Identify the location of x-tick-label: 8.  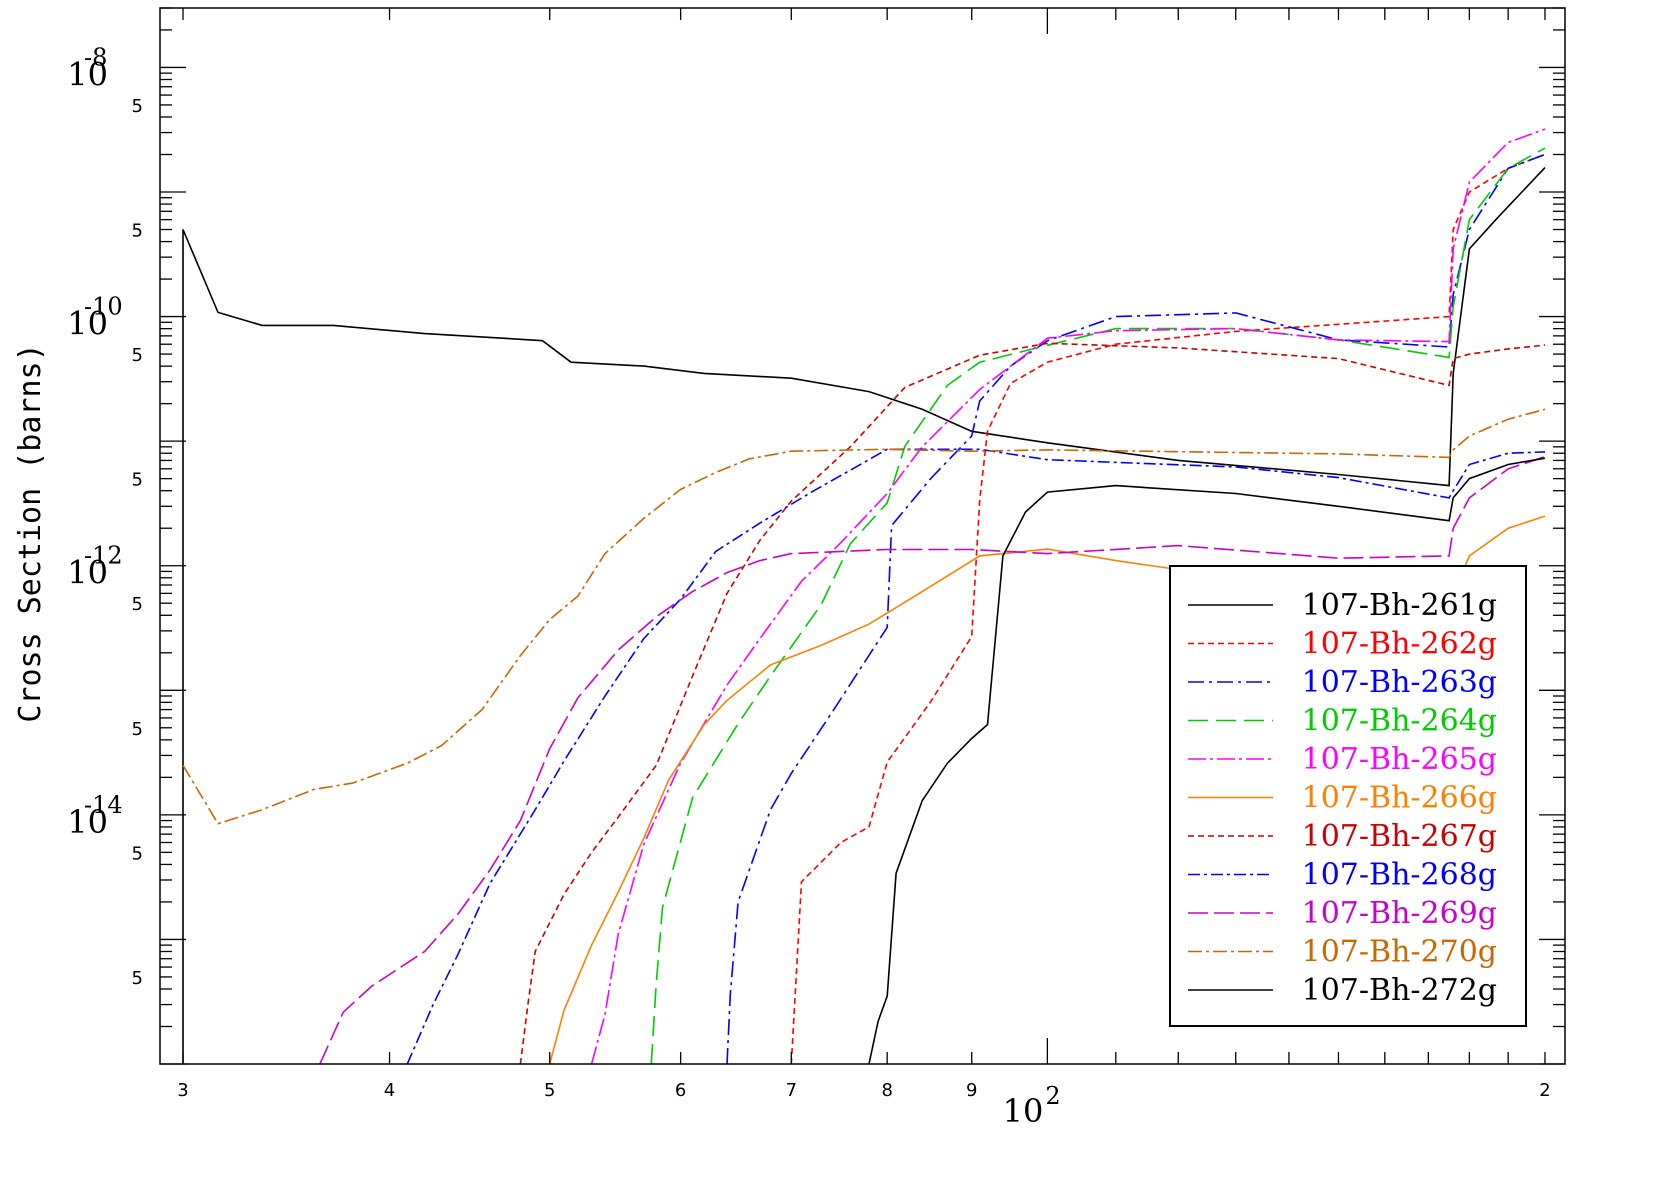
(886, 1090).